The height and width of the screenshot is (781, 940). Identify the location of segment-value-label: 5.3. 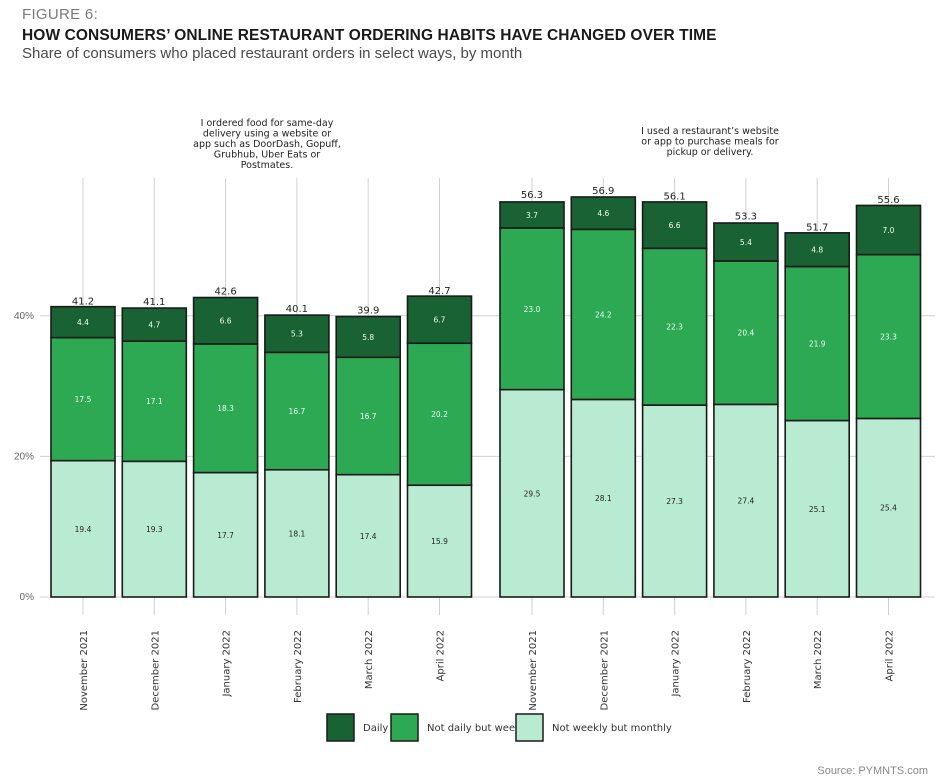
(297, 334).